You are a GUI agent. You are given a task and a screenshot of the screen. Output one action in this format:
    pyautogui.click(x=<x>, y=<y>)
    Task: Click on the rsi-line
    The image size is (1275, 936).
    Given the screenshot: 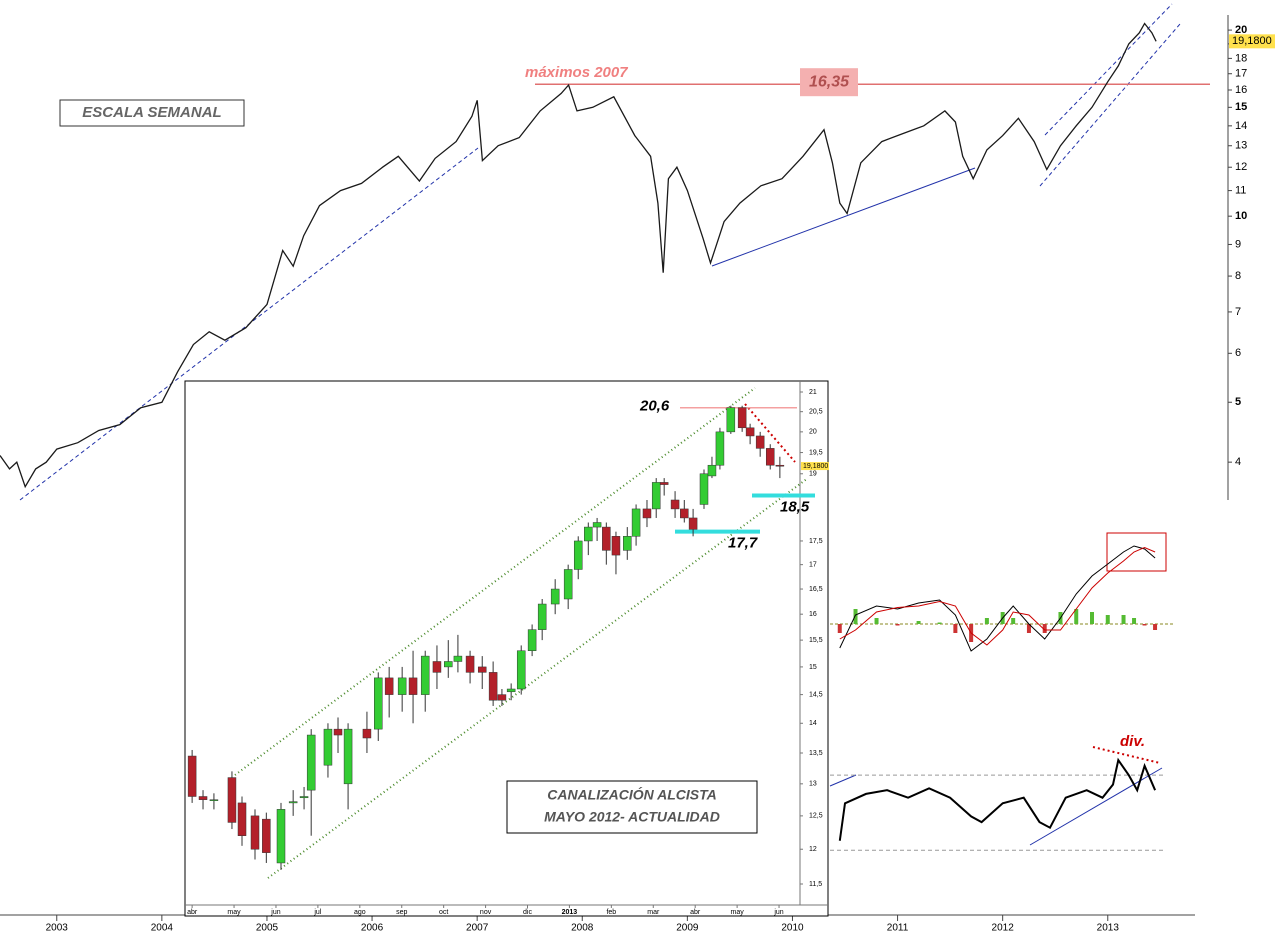 What is the action you would take?
    pyautogui.click(x=997, y=799)
    